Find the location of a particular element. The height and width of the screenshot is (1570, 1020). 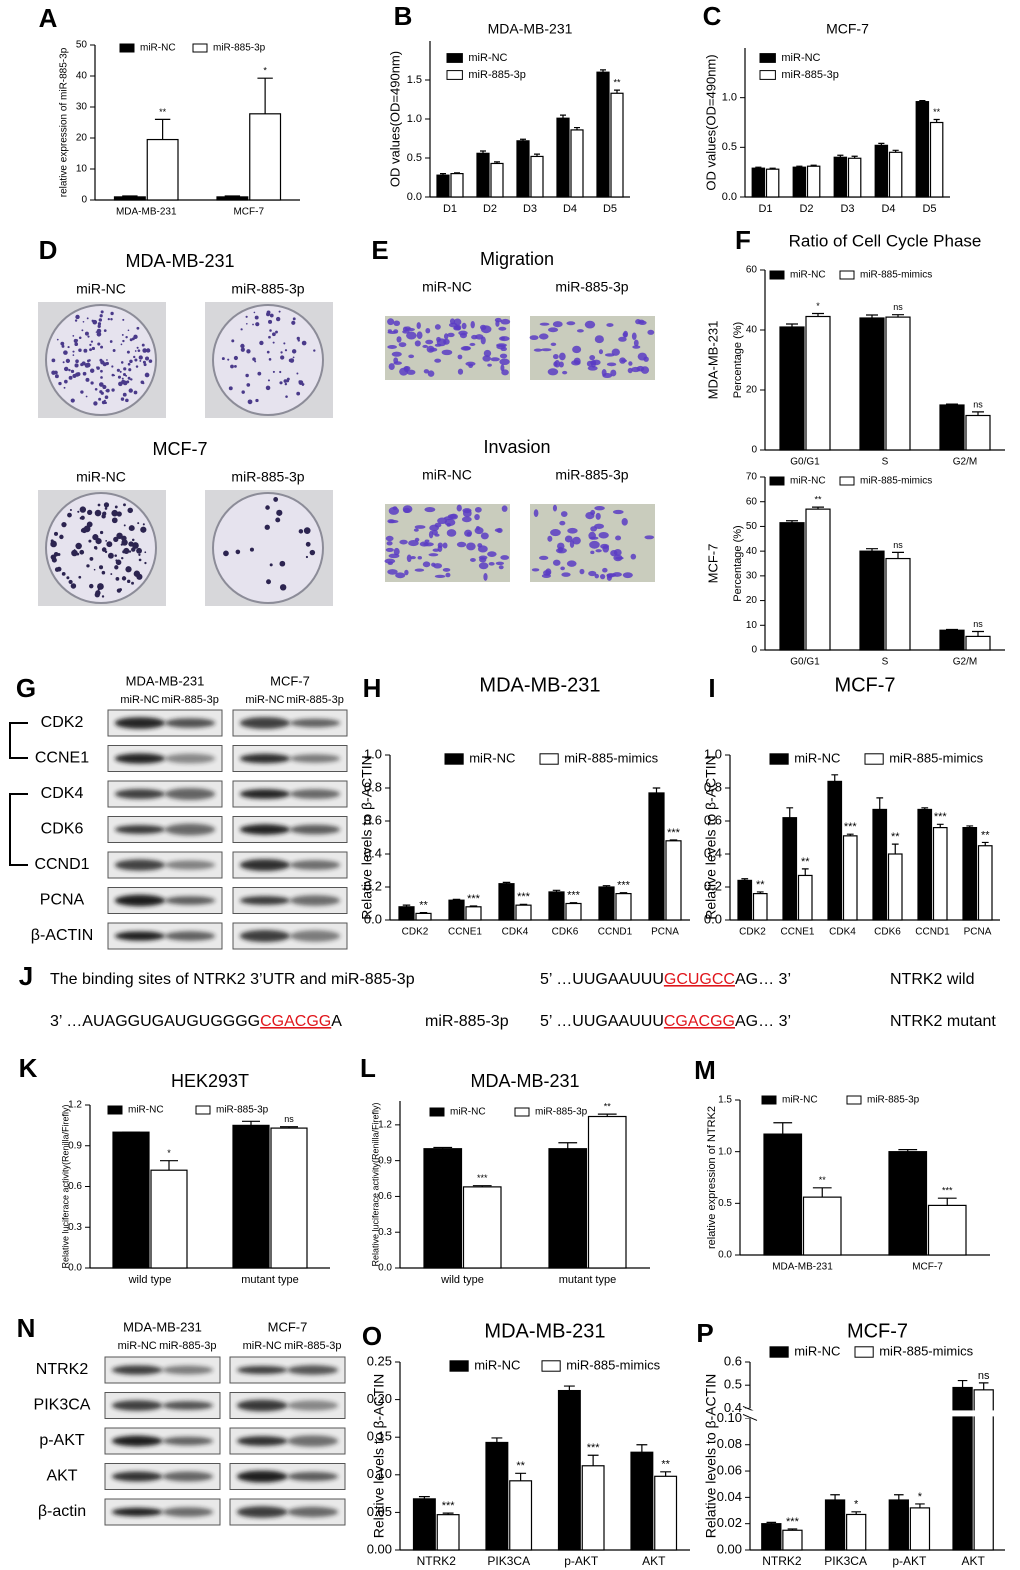

y-axis-label: Relative levels to β-ACTIN is located at coordinates (367, 837).